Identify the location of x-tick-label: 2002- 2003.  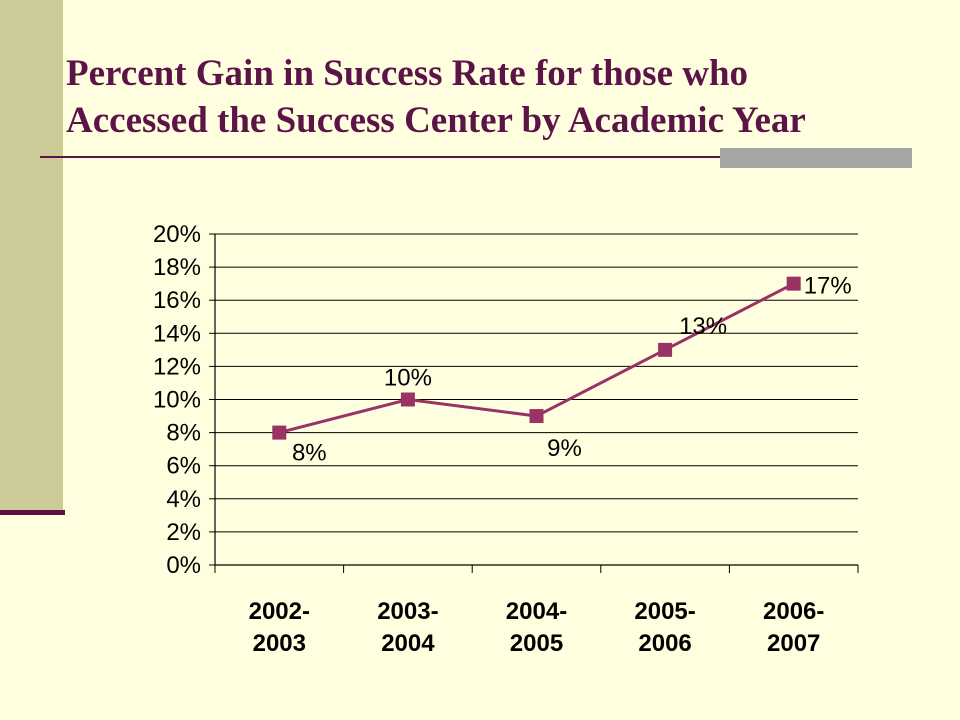
(279, 627).